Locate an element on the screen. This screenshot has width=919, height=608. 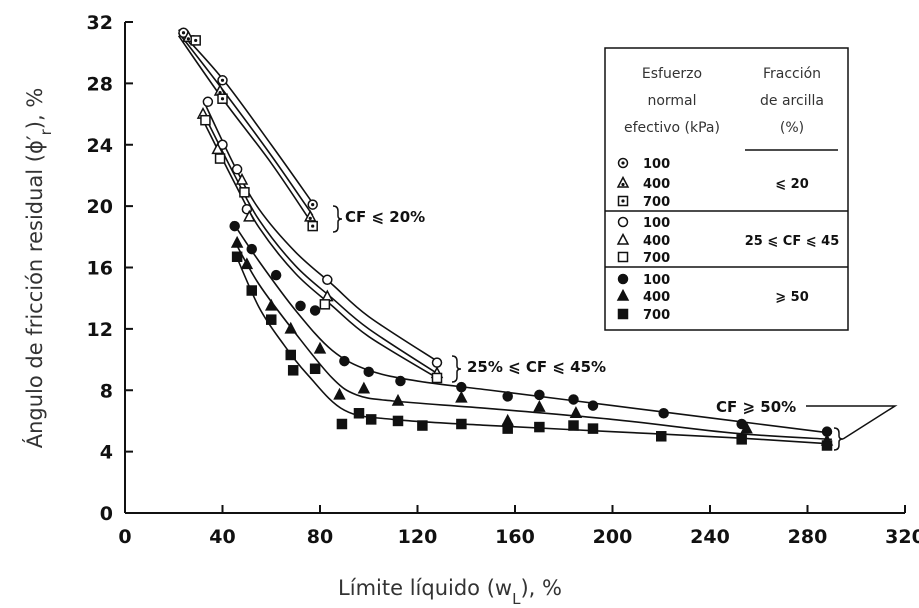
y-tick-label: 8 is located at coordinates (106, 391).